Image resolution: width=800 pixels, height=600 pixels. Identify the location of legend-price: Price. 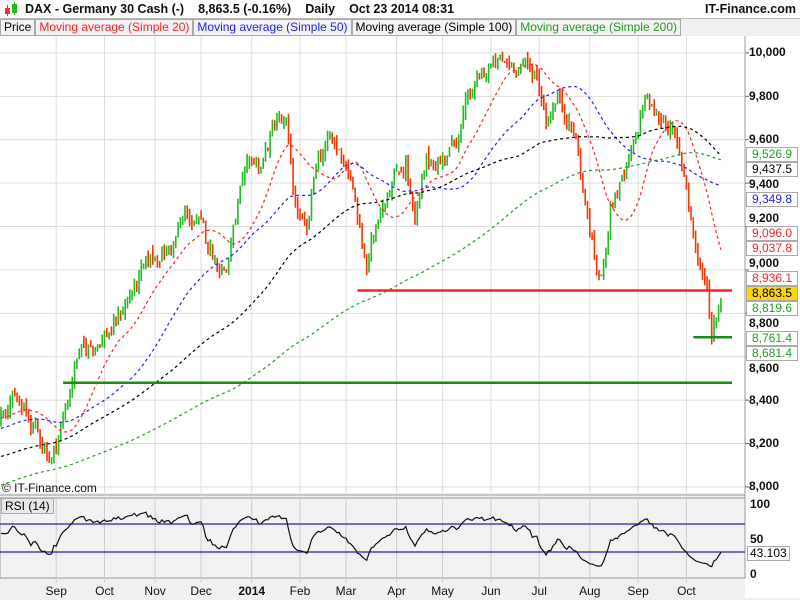
(18, 27).